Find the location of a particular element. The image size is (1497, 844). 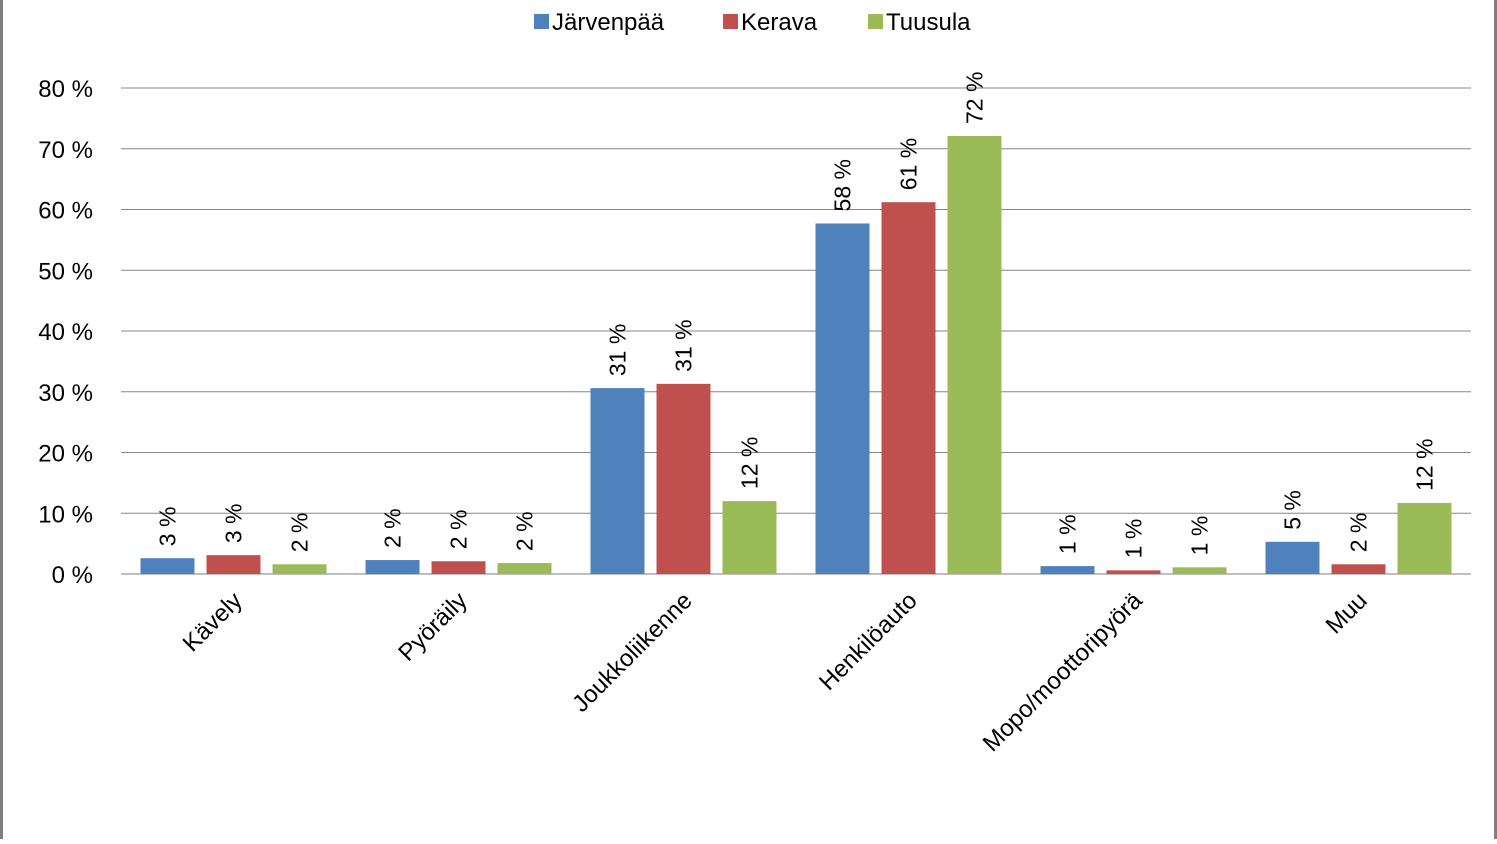

y-tick-label: 10 % is located at coordinates (65, 514).